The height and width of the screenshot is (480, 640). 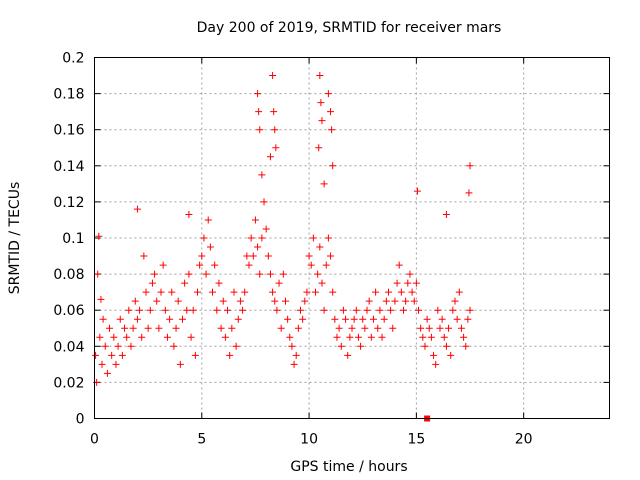 What do you see at coordinates (68, 131) in the screenshot?
I see `y-tick-label: 0.16` at bounding box center [68, 131].